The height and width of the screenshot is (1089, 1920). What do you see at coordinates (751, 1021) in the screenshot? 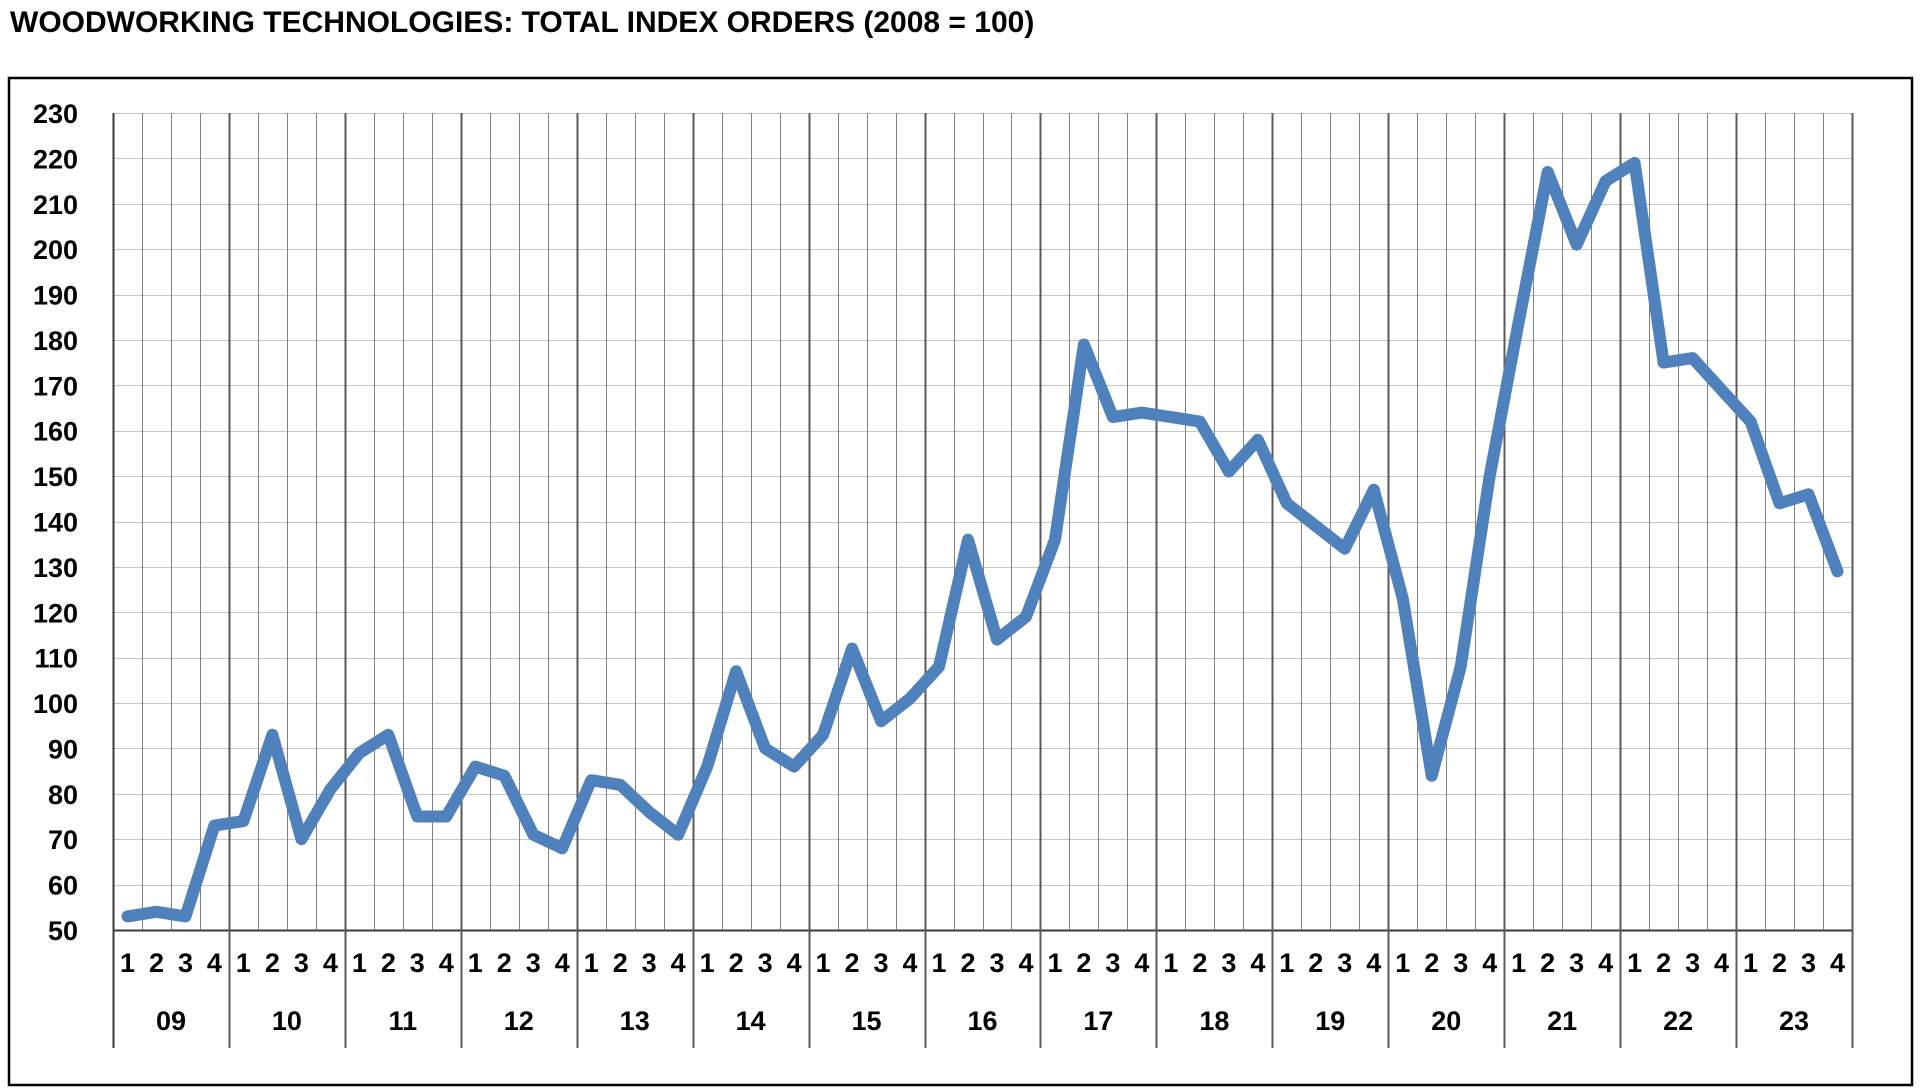
I see `year-label: 14` at bounding box center [751, 1021].